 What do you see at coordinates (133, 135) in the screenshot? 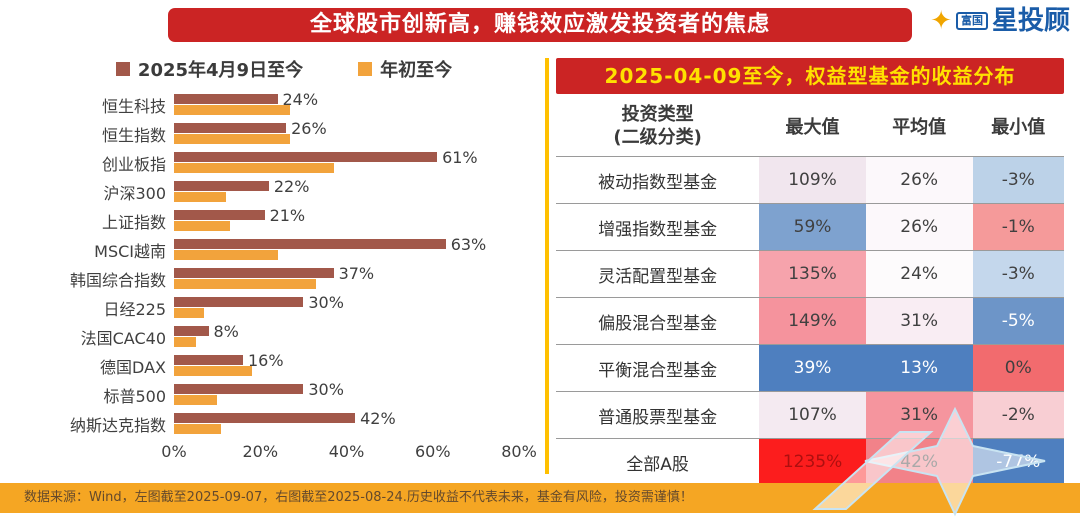
I see `category-label: 恒生指数` at bounding box center [133, 135].